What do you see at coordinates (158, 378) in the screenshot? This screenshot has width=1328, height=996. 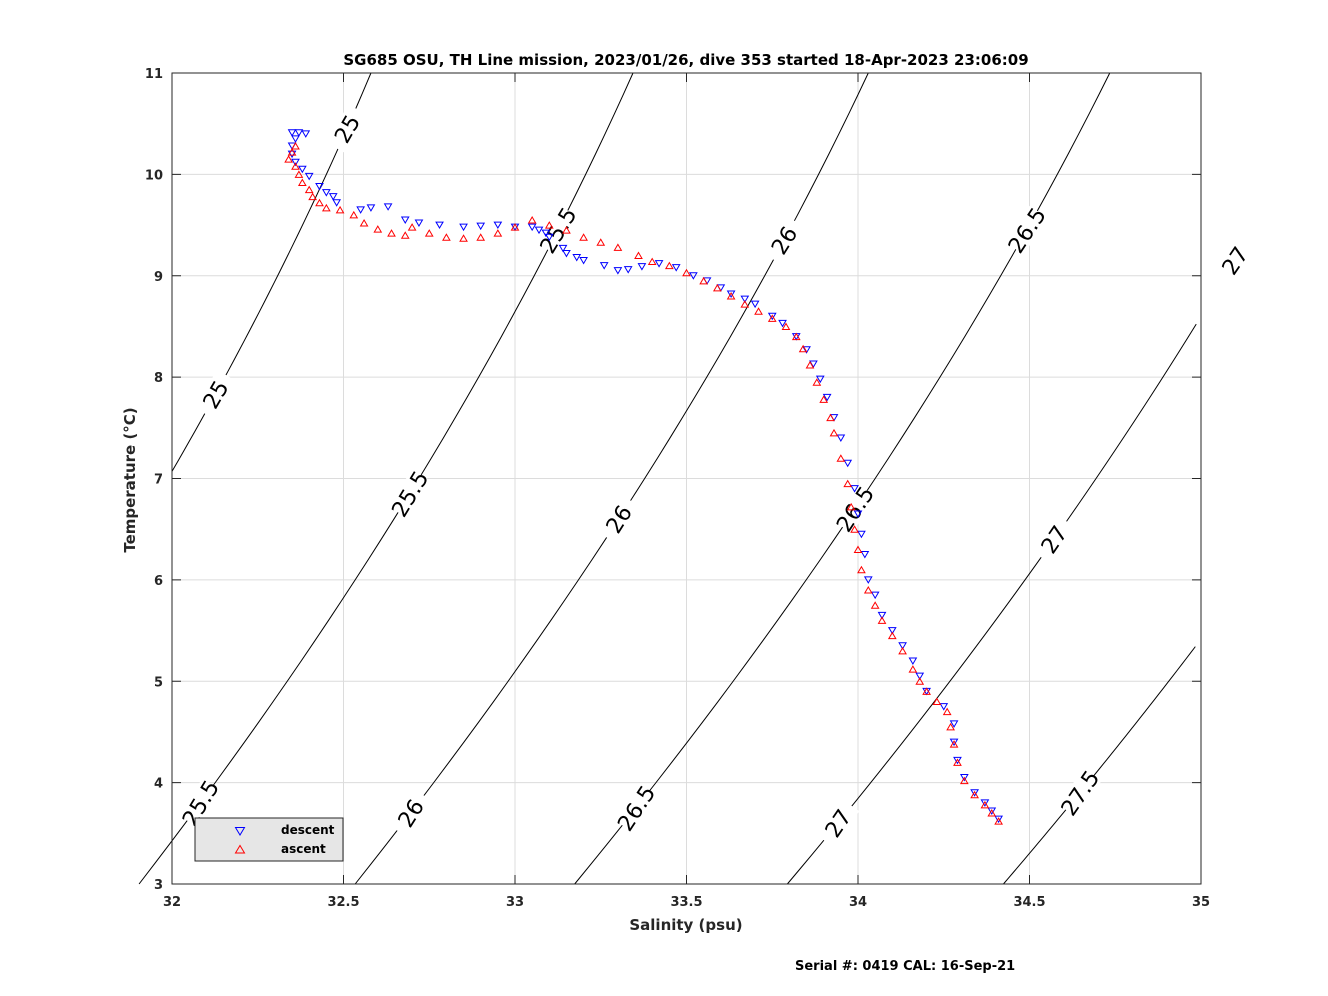 I see `y-tick-label: 8` at bounding box center [158, 378].